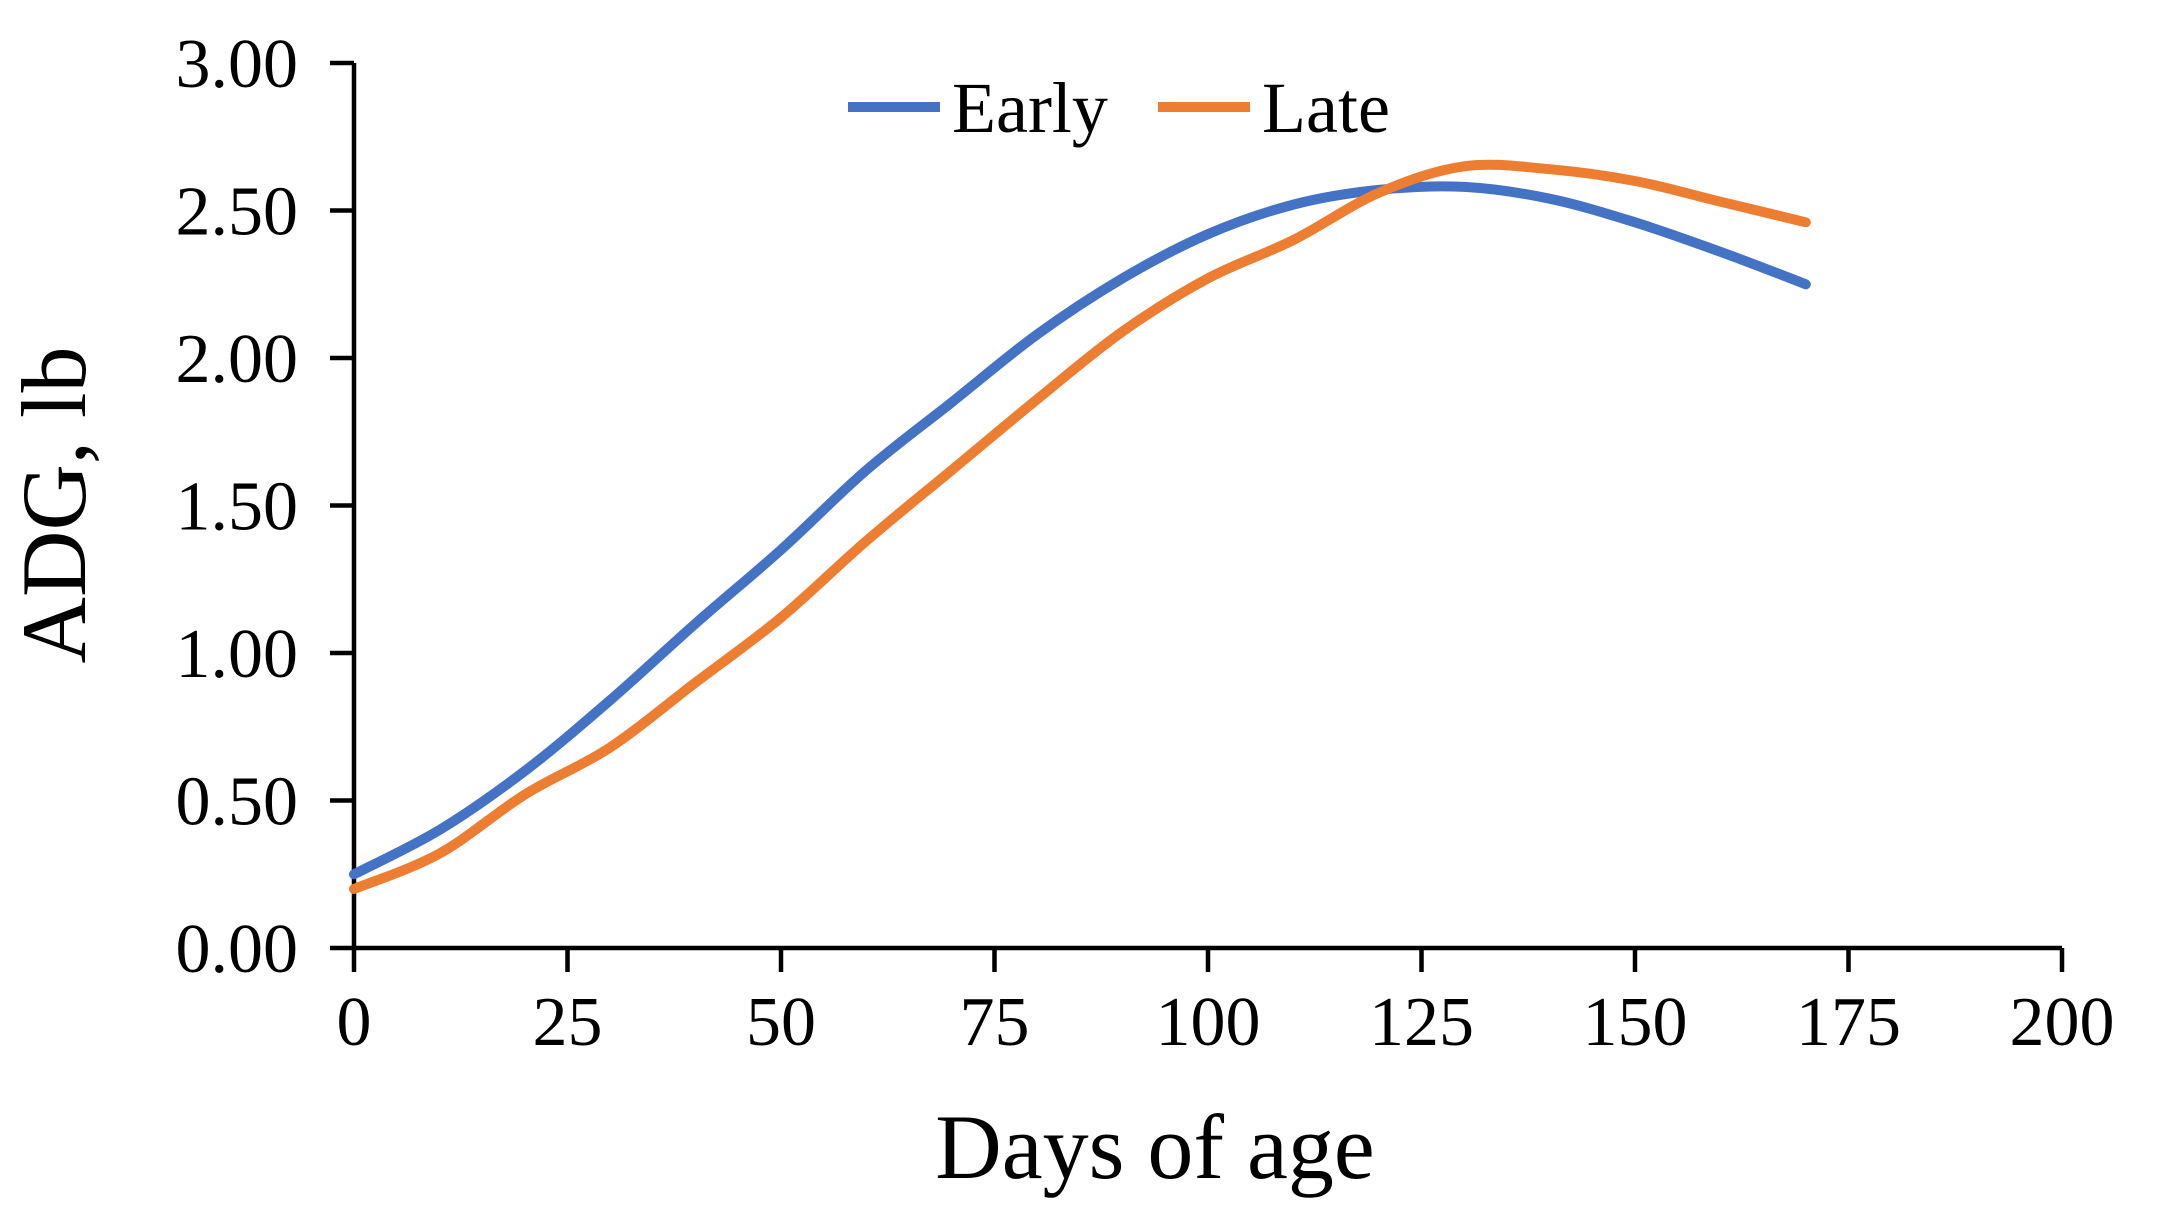 The height and width of the screenshot is (1226, 2172). Describe the element at coordinates (995, 1022) in the screenshot. I see `x-tick-label: 75` at that location.